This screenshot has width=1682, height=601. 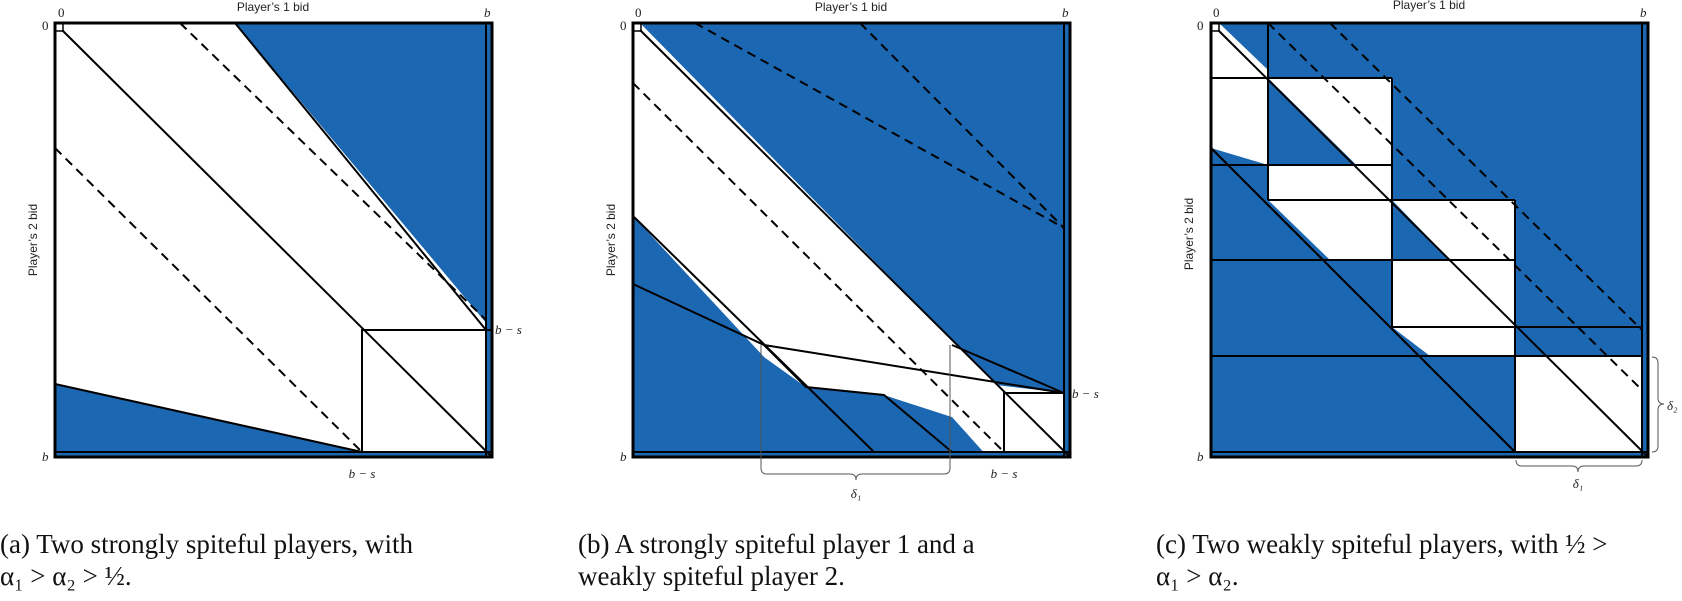 I want to click on panel-a-origin-label-x: 0, so click(x=61, y=12).